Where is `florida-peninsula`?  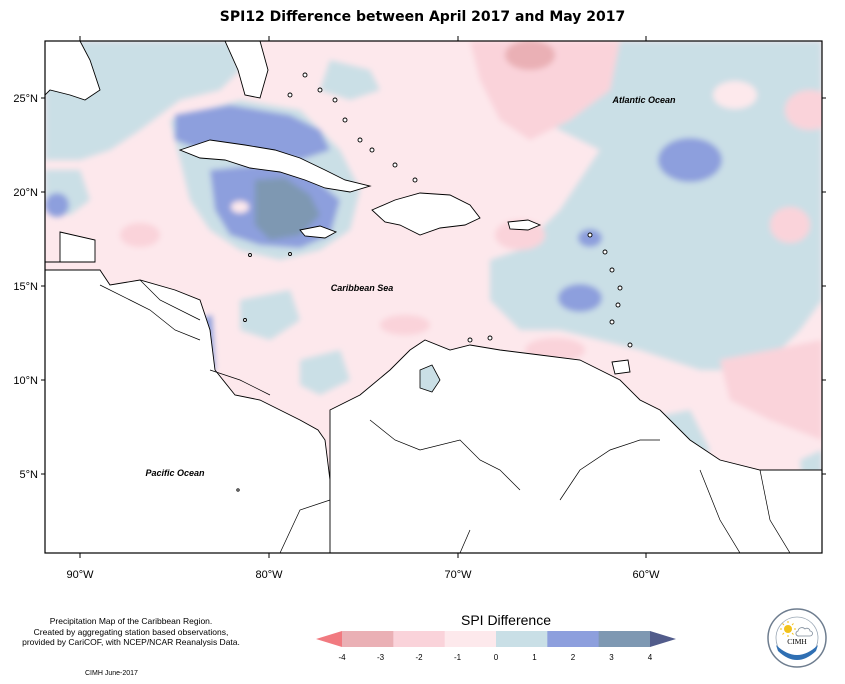 florida-peninsula is located at coordinates (246, 70).